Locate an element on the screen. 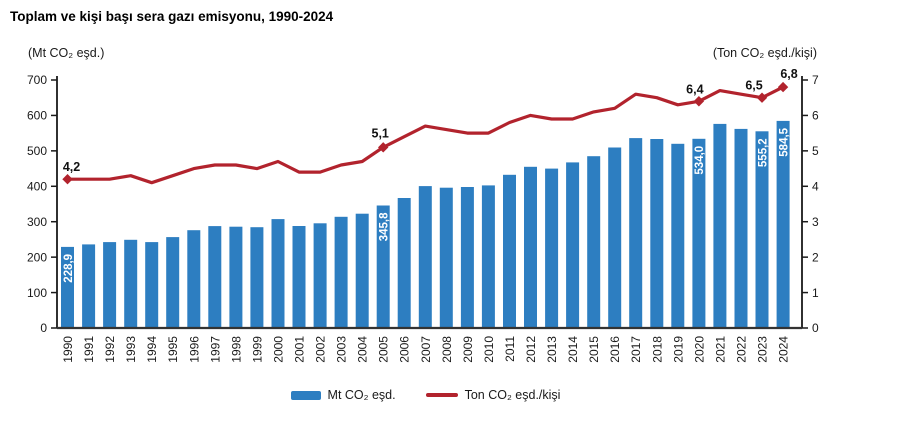 This screenshot has height=424, width=907. line-series-swatch-icon is located at coordinates (441, 395).